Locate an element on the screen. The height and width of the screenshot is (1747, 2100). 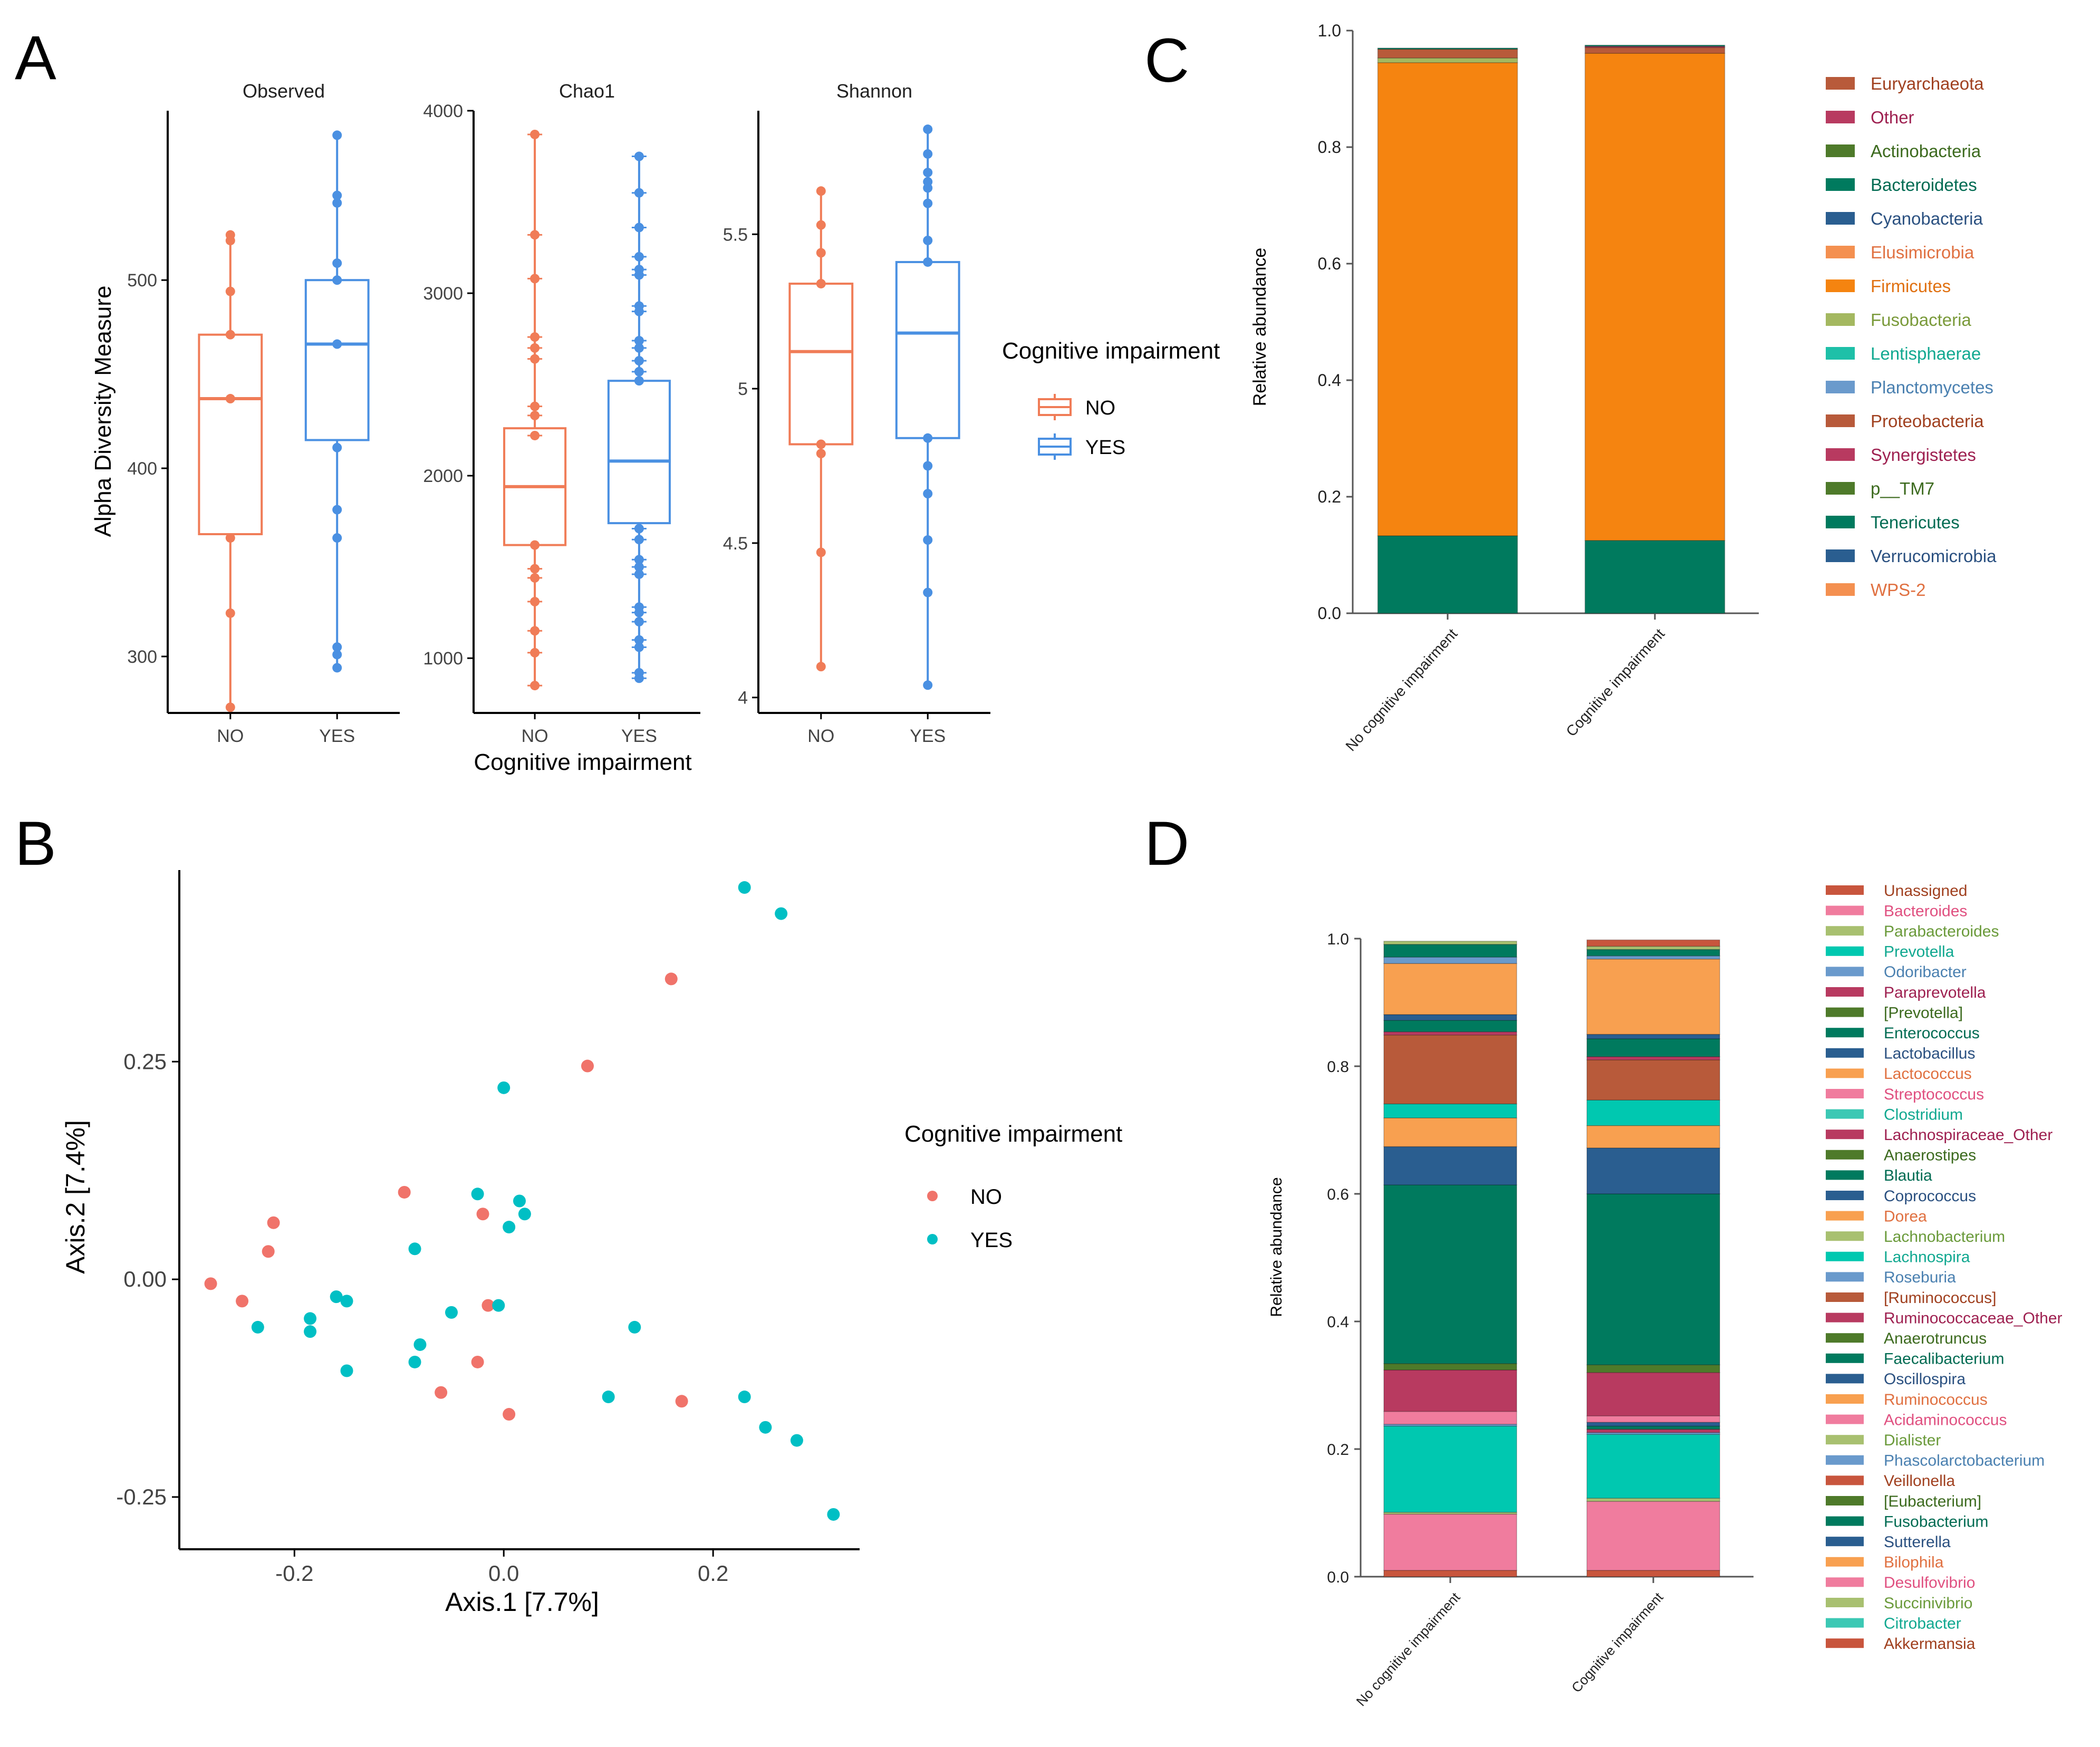
legend-swatch-prevotella is located at coordinates (1845, 951).